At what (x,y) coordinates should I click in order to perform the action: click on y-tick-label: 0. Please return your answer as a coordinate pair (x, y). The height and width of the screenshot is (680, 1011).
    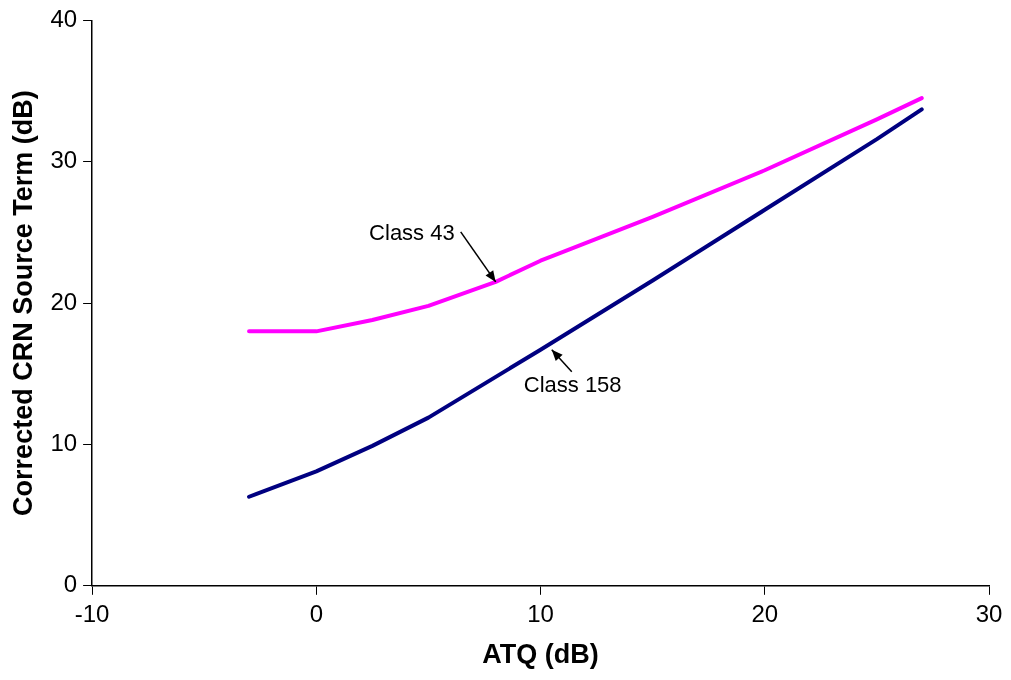
    Looking at the image, I should click on (70, 584).